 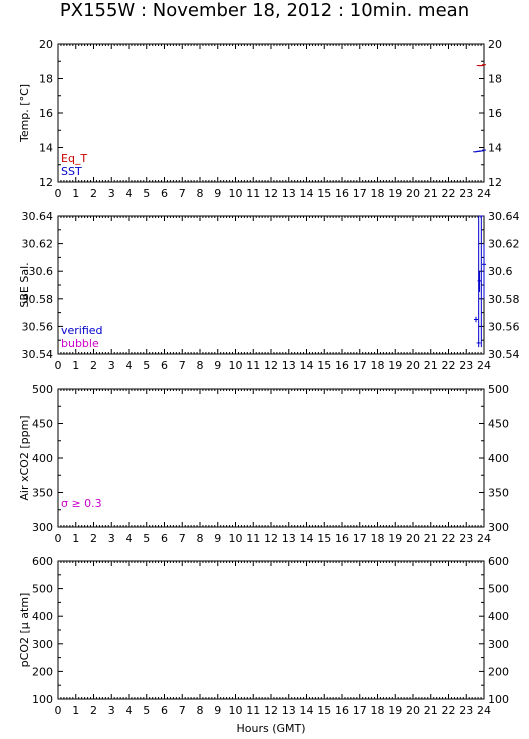 I want to click on y-tick-label-right: 450, so click(x=498, y=424).